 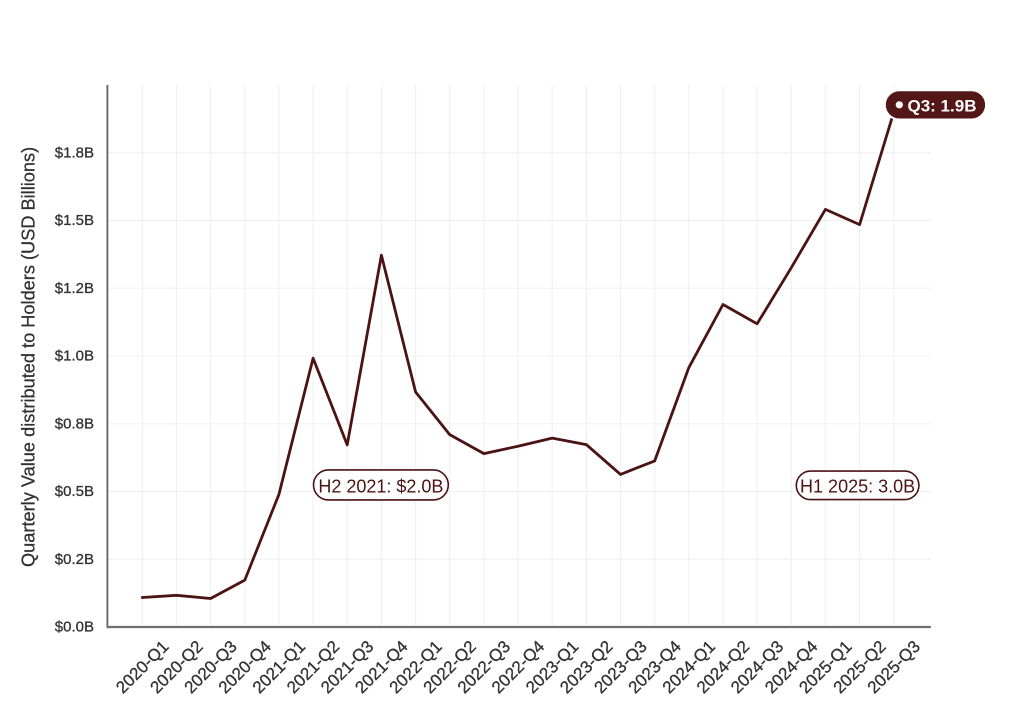 What do you see at coordinates (74, 423) in the screenshot?
I see `svg-text: $0.8B` at bounding box center [74, 423].